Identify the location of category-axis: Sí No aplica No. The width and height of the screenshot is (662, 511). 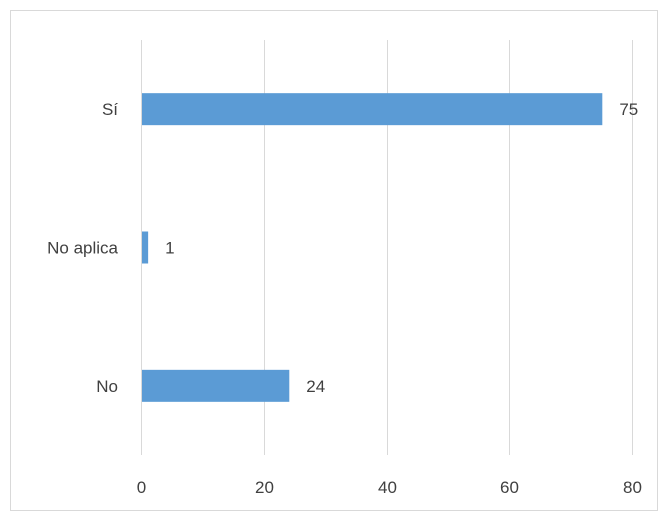
(82, 248).